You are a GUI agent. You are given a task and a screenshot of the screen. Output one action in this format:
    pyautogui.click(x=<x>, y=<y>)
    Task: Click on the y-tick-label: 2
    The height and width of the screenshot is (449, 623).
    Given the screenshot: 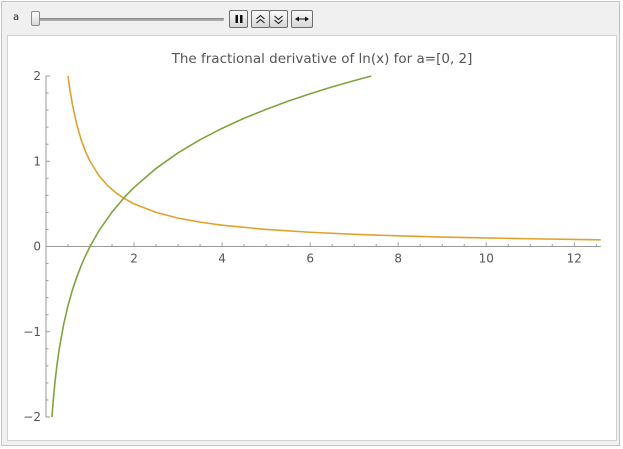 What is the action you would take?
    pyautogui.click(x=37, y=76)
    